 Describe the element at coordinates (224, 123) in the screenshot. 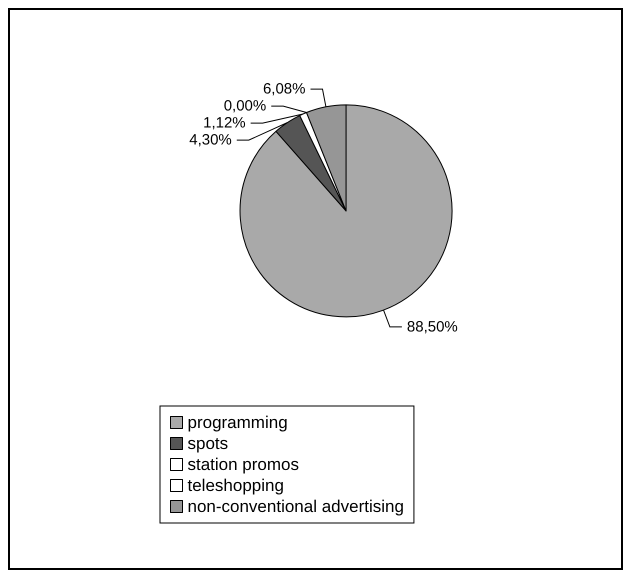

I see `data-label: 1,12%` at that location.